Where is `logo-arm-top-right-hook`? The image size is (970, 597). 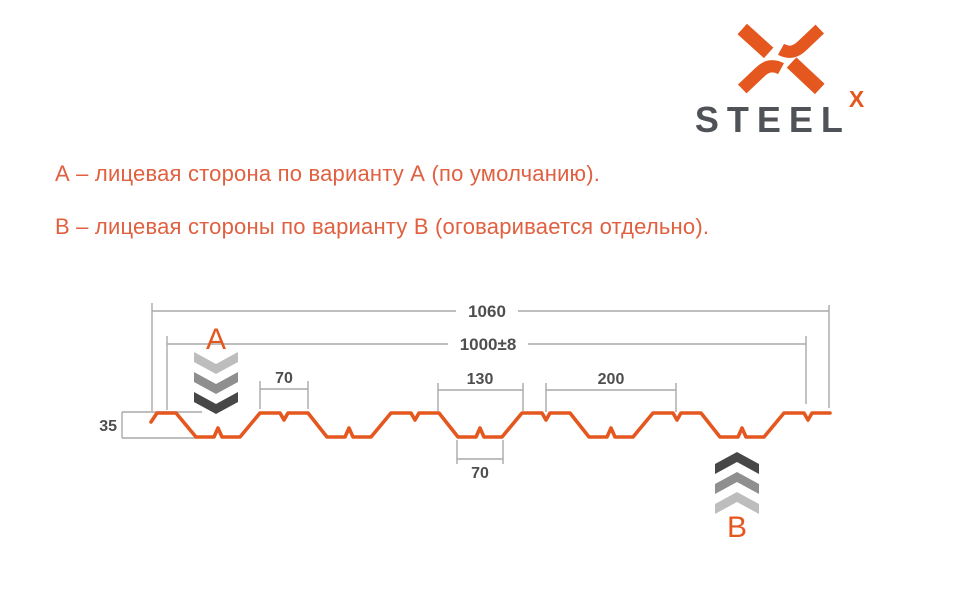
logo-arm-top-right-hook is located at coordinates (800, 41).